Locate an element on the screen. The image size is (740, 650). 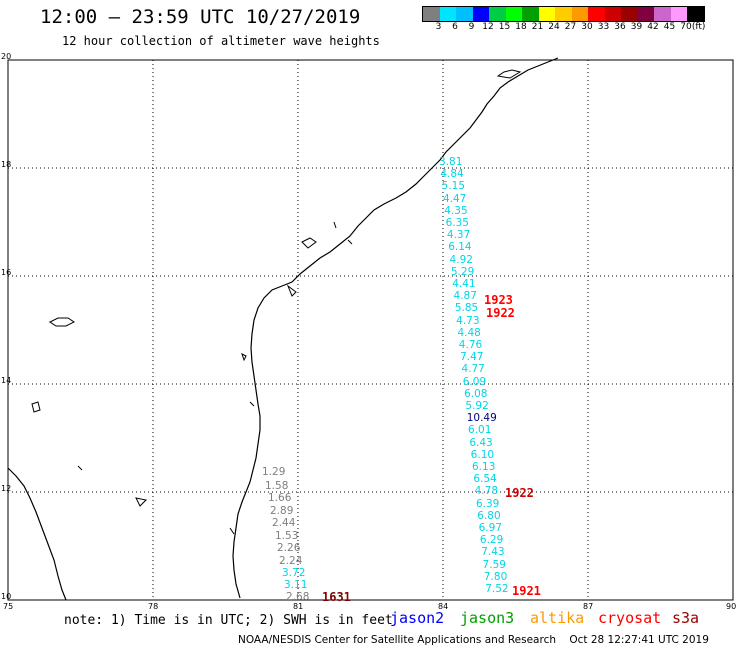
wave-height-value: 10.49 is located at coordinates (481, 418).